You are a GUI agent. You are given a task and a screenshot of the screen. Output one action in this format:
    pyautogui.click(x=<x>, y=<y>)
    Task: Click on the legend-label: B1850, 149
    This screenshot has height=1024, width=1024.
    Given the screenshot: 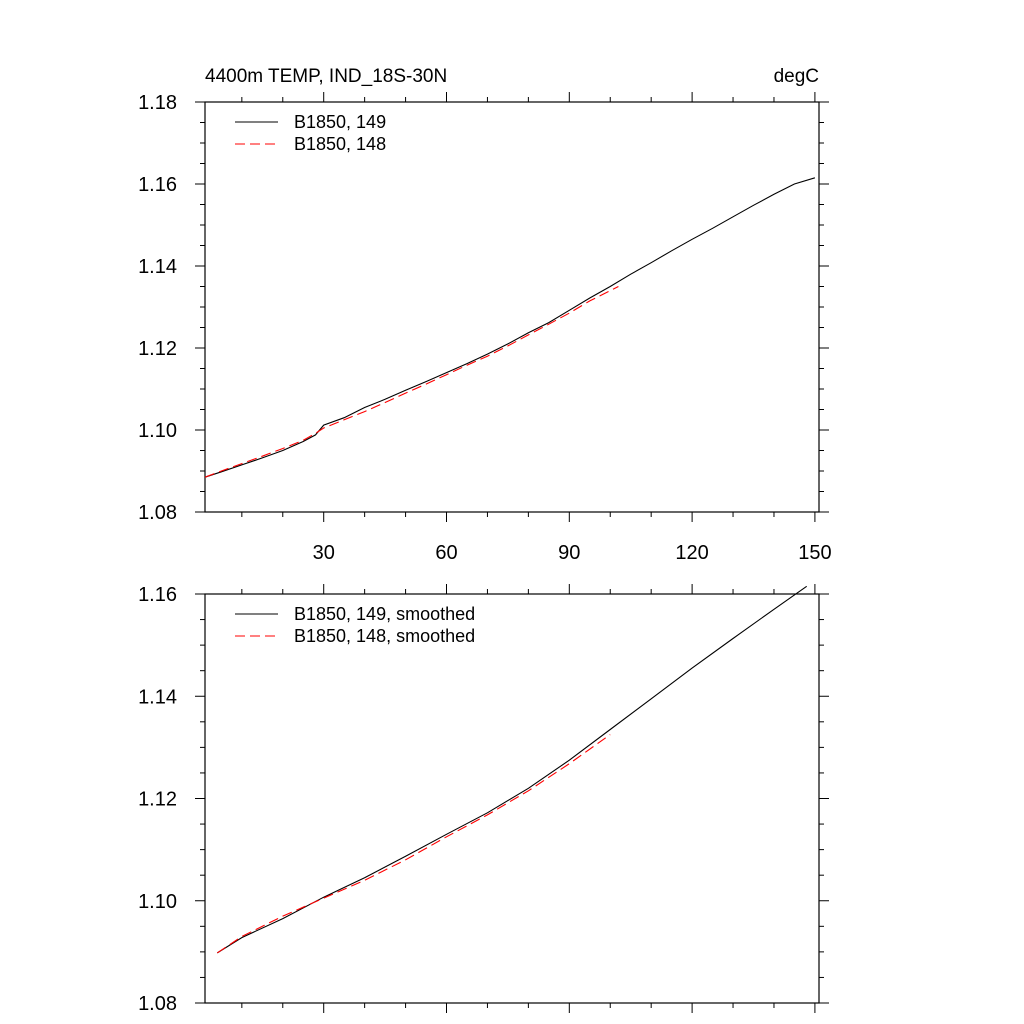 What is the action you would take?
    pyautogui.click(x=340, y=122)
    